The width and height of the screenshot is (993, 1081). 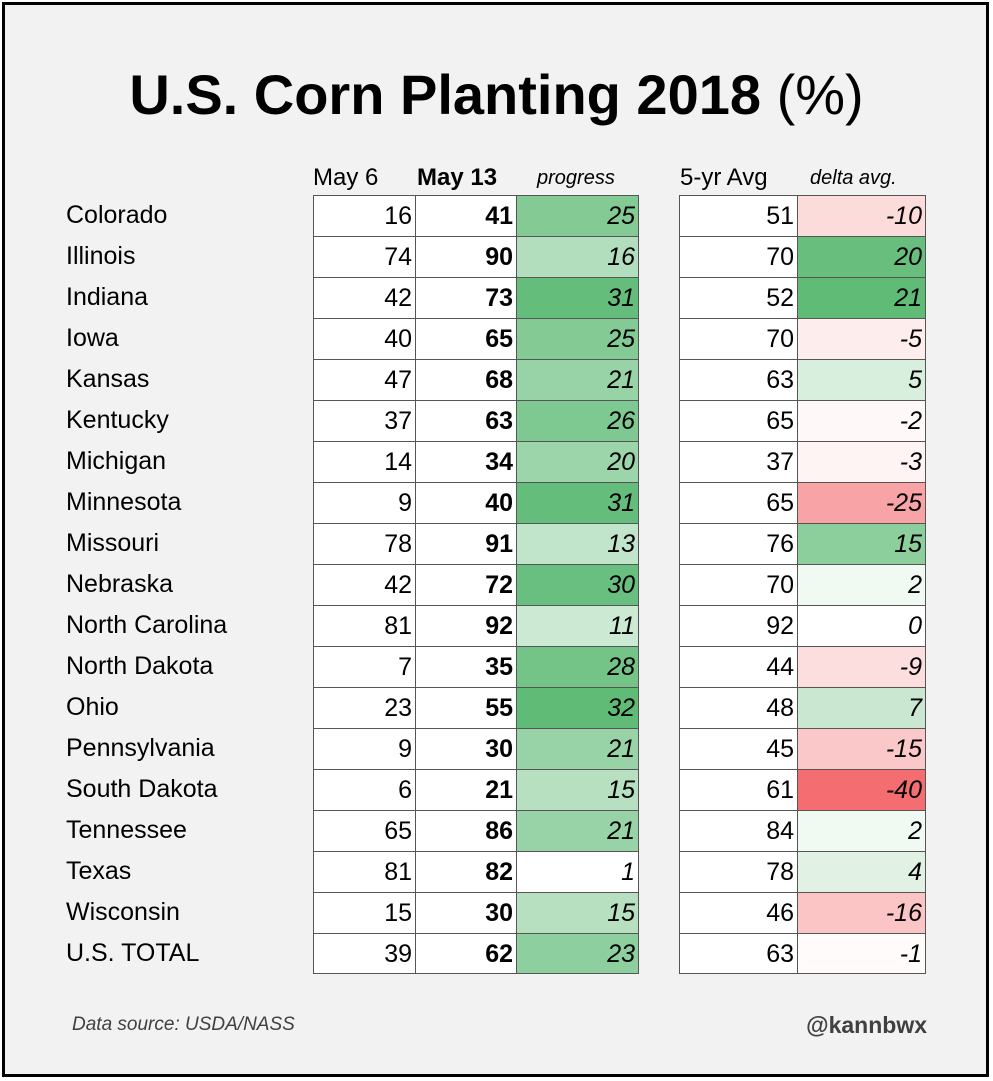 What do you see at coordinates (861, 666) in the screenshot?
I see `cell-delta-north-dakota: -9` at bounding box center [861, 666].